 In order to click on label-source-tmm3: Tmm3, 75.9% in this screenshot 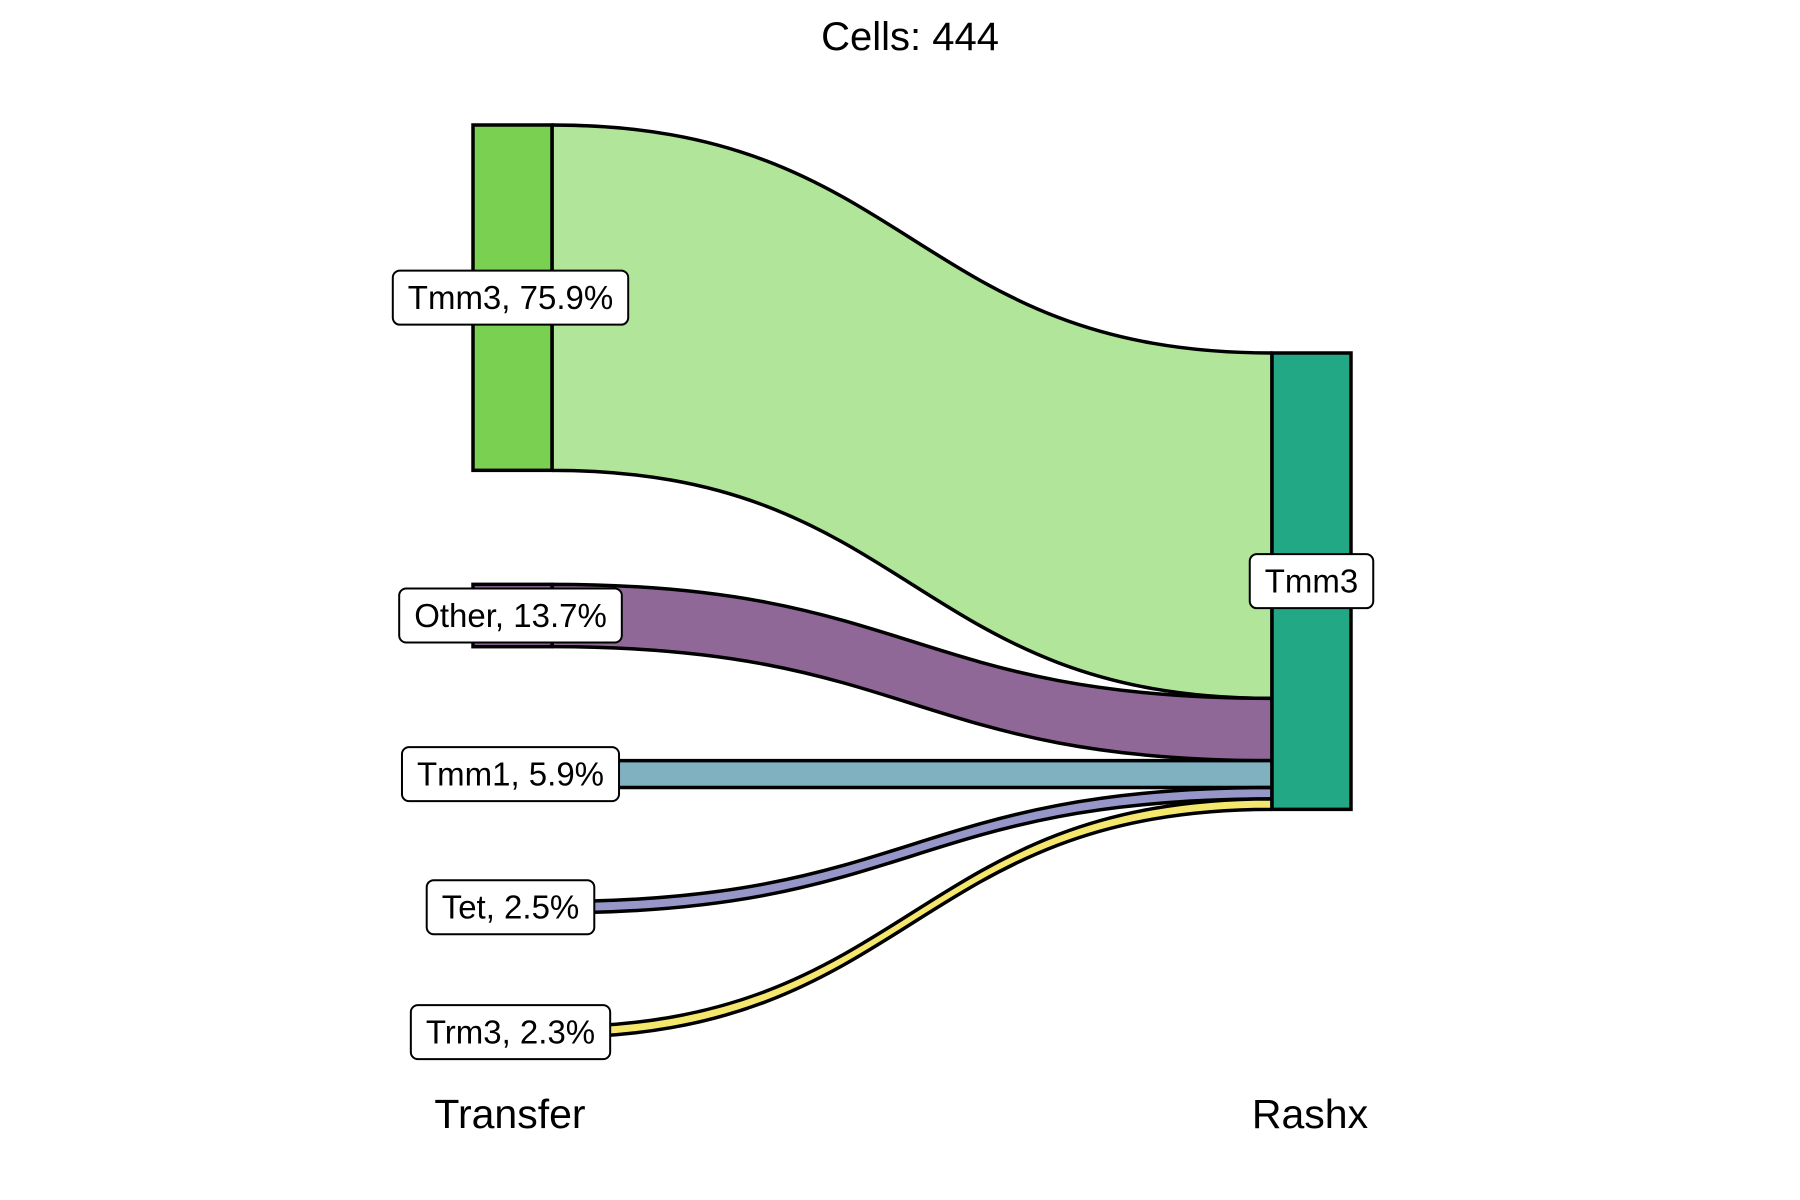, I will do `click(510, 297)`.